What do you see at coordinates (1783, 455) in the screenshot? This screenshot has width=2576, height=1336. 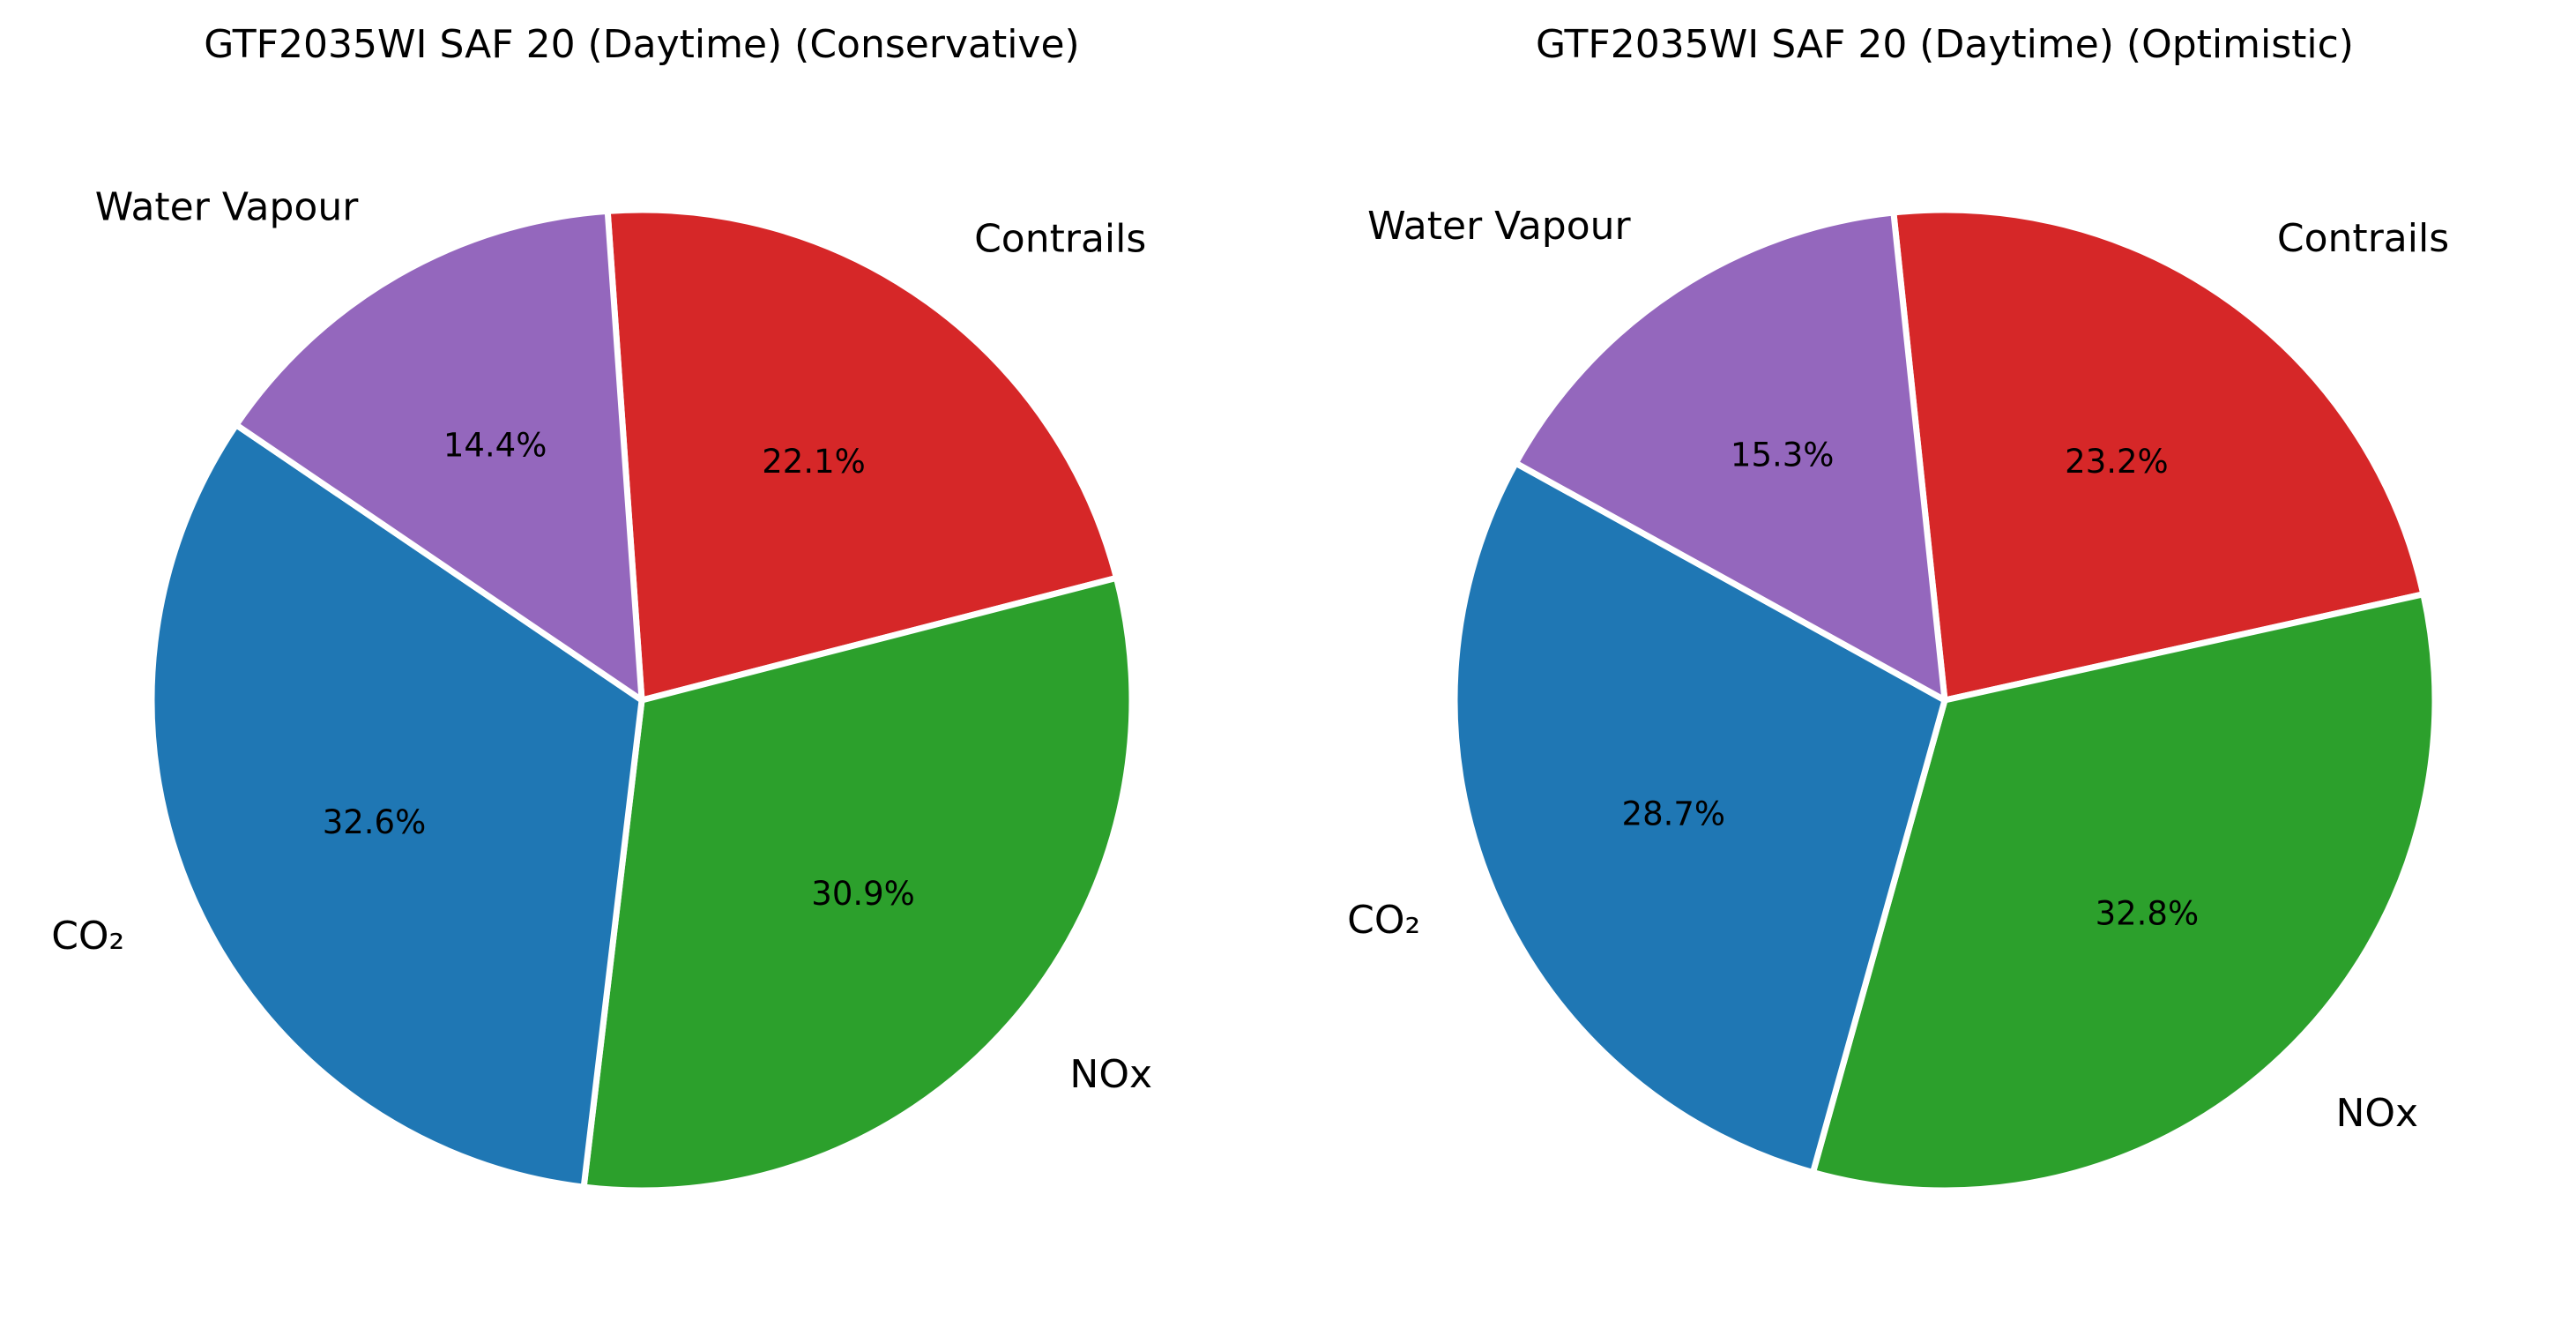 I see `percent-label-water-vapour: 15.3%` at bounding box center [1783, 455].